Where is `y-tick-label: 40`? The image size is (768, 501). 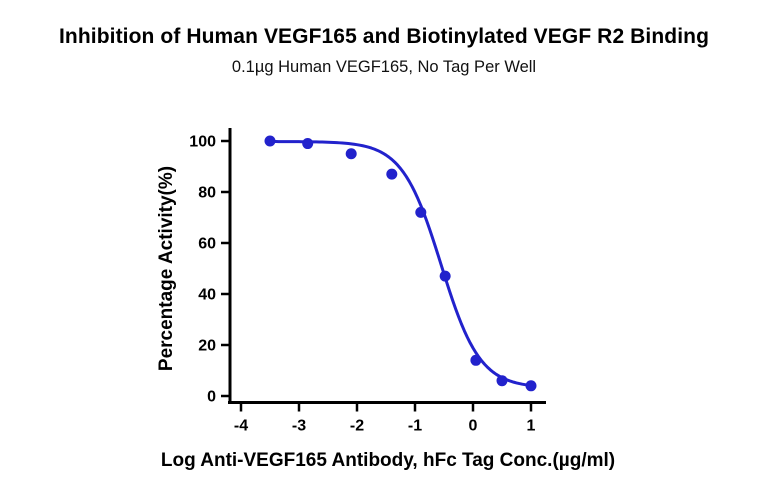 y-tick-label: 40 is located at coordinates (207, 295).